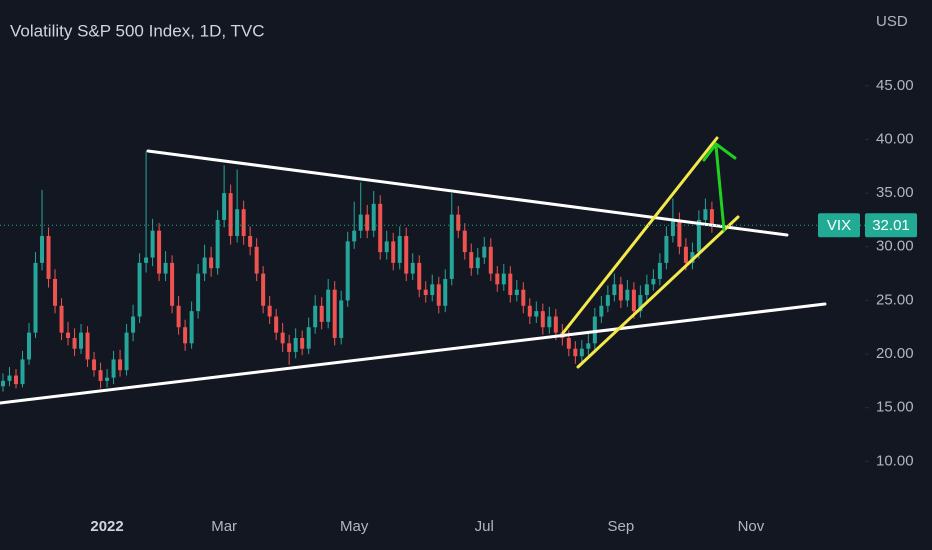 This screenshot has width=932, height=550. What do you see at coordinates (720, 188) in the screenshot?
I see `arrow` at bounding box center [720, 188].